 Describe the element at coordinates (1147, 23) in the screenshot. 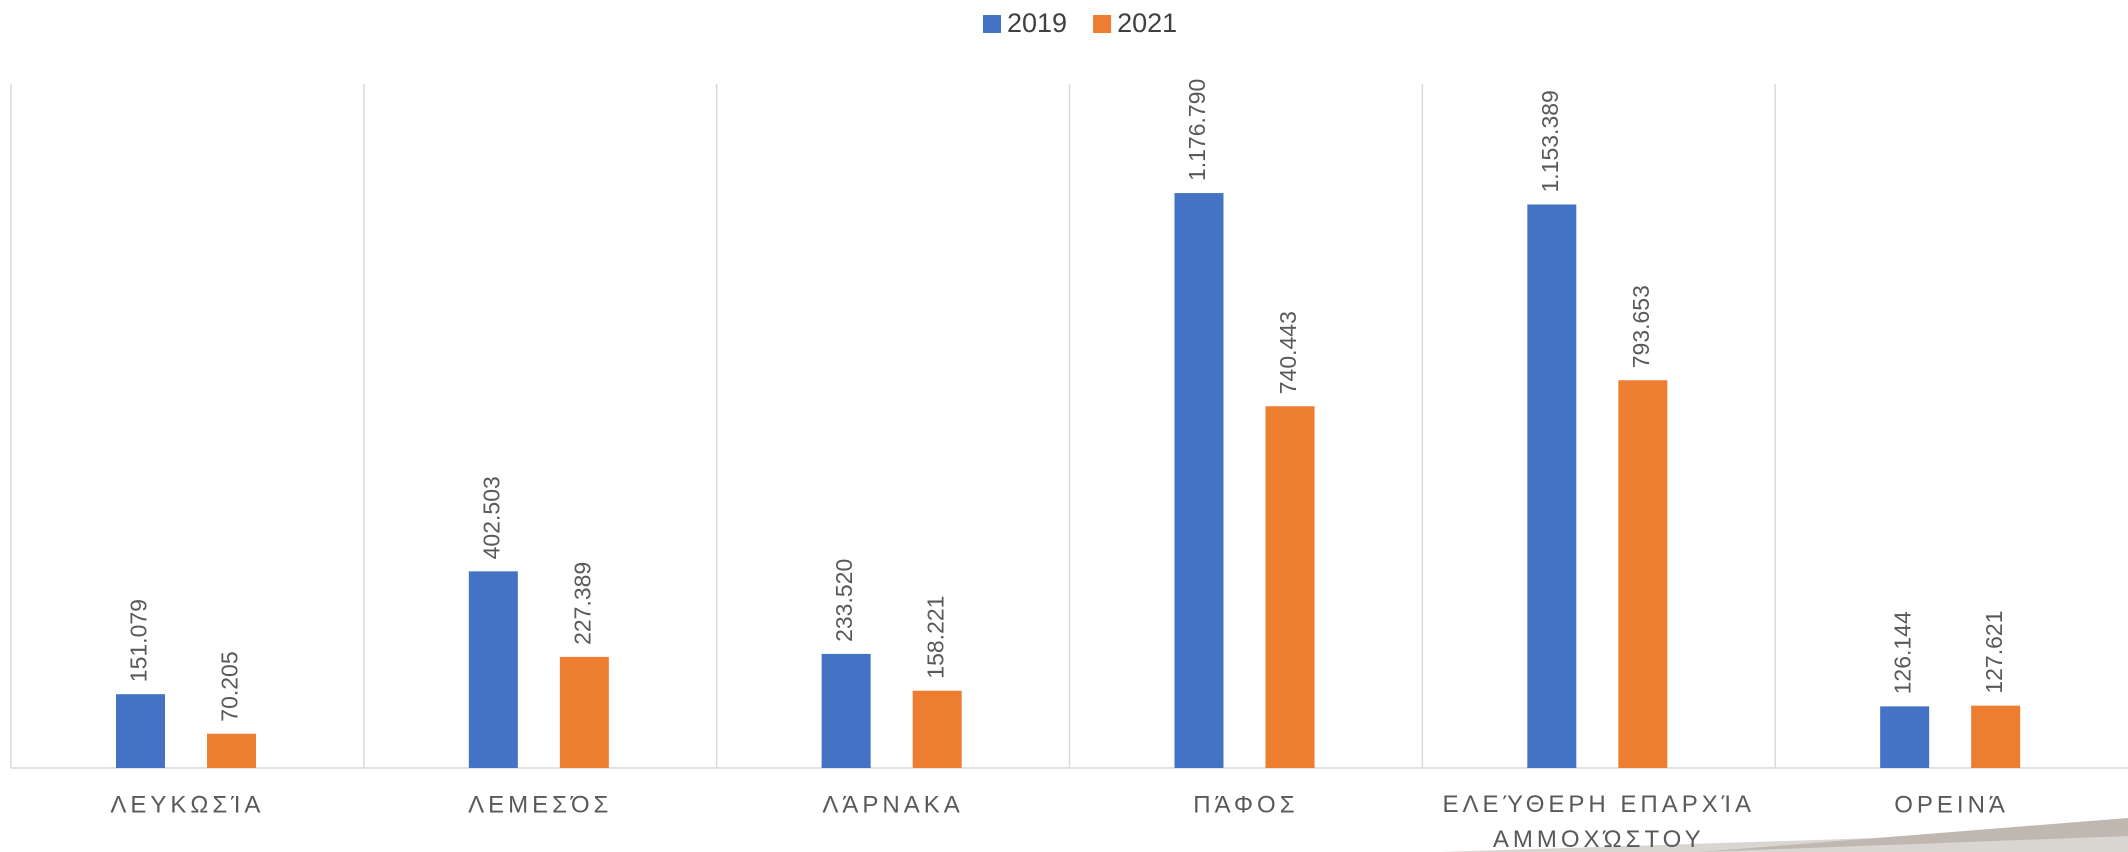

I see `legend-label: 2021` at that location.